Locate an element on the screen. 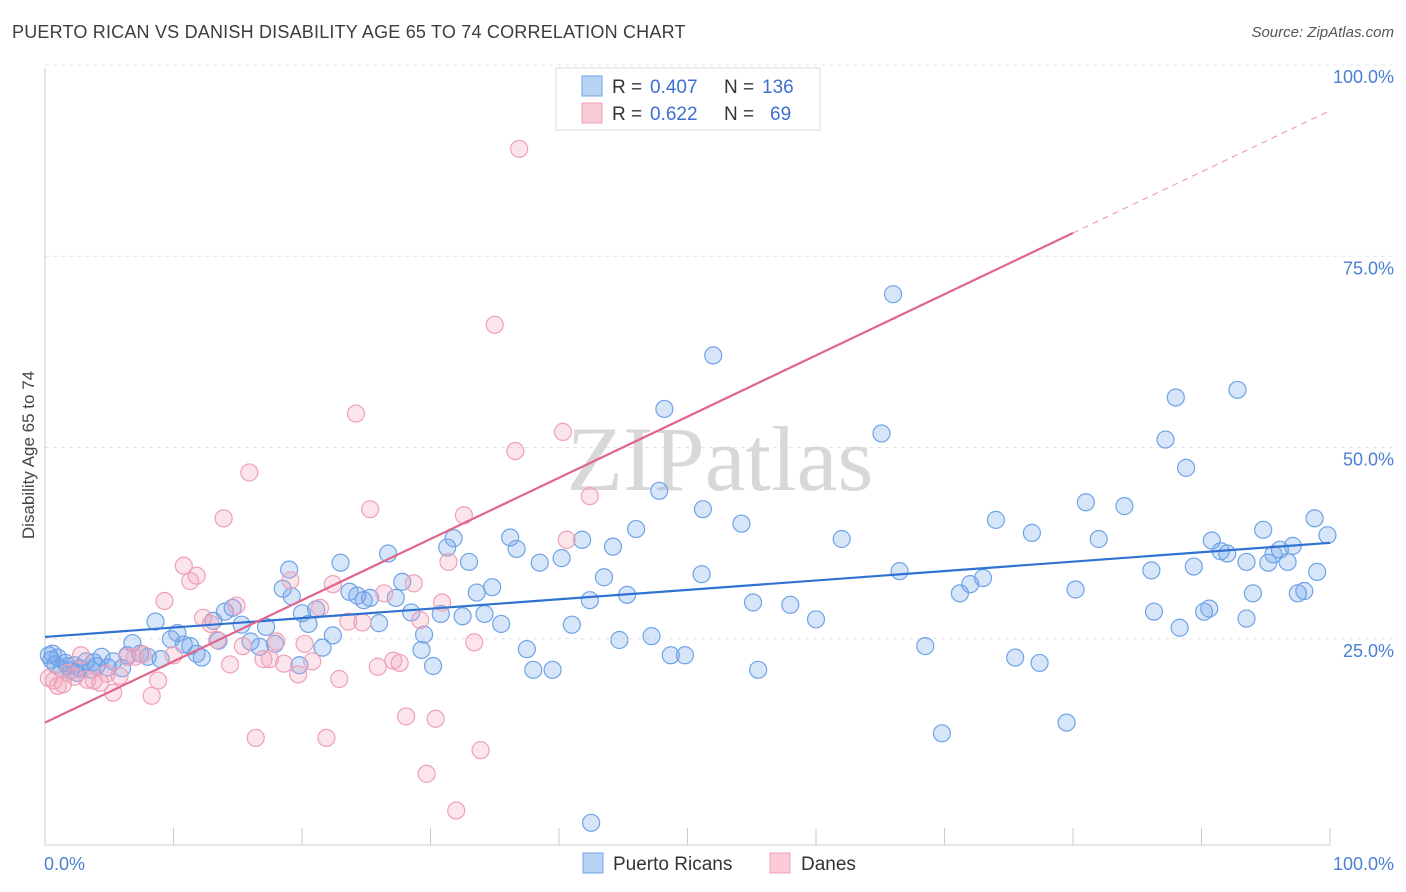 The height and width of the screenshot is (892, 1406). y-tick-label-2: 75.0% is located at coordinates (1368, 268).